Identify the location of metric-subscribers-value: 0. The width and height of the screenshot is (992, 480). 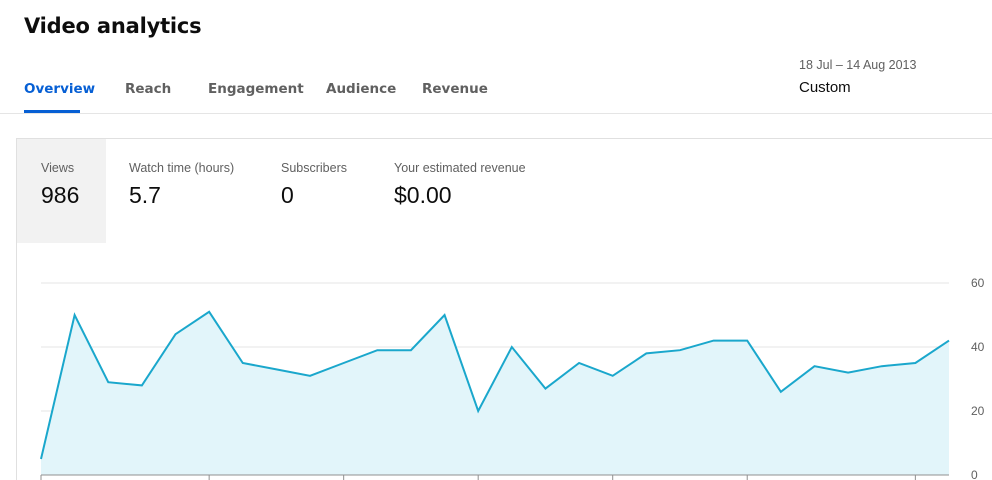
(287, 195).